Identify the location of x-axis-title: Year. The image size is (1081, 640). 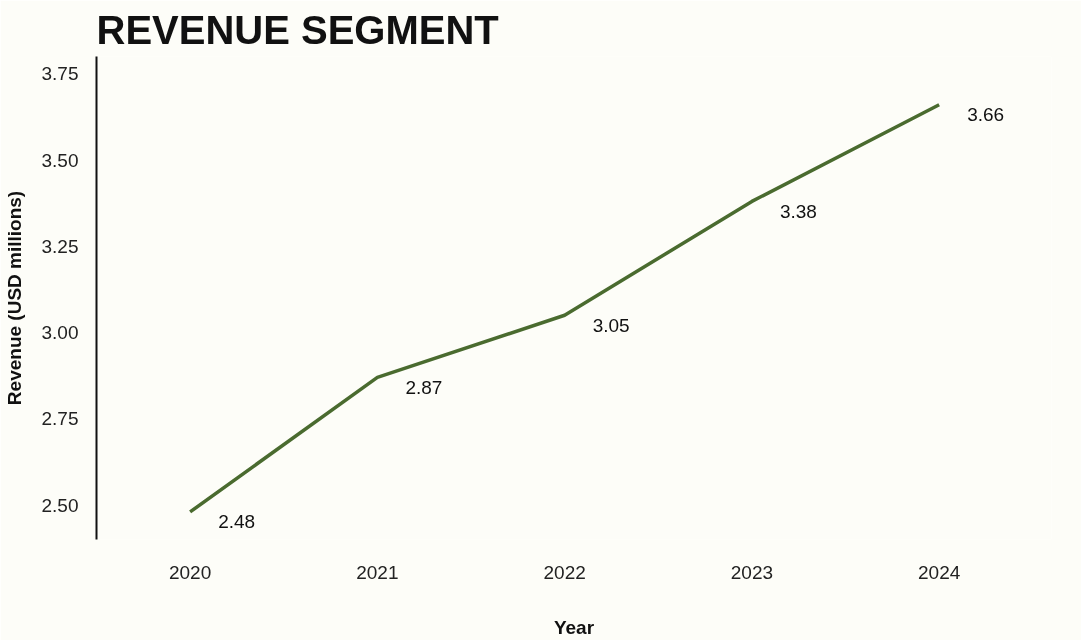
(574, 627).